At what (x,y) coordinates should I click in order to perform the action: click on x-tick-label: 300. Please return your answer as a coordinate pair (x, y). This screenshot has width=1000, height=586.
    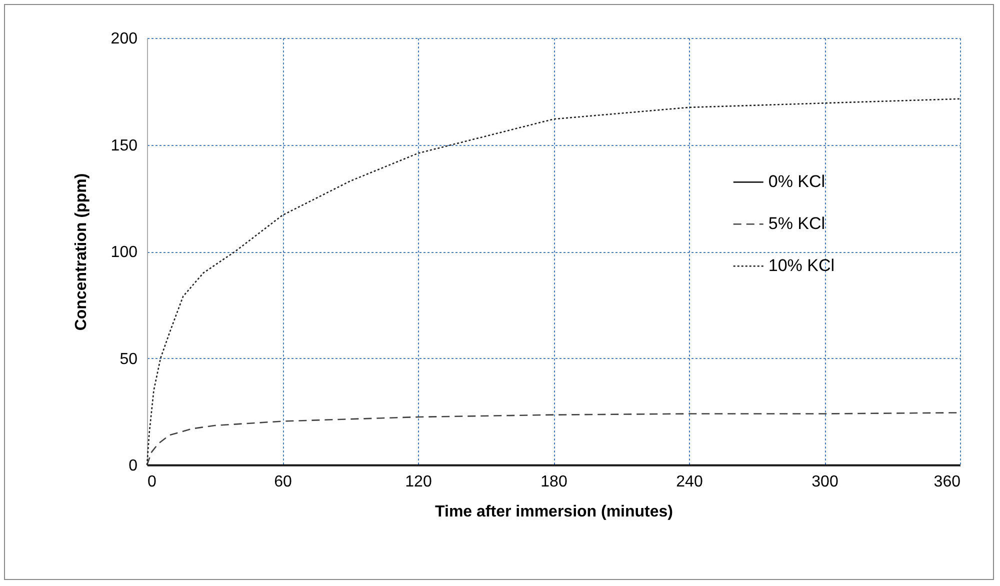
    Looking at the image, I should click on (825, 482).